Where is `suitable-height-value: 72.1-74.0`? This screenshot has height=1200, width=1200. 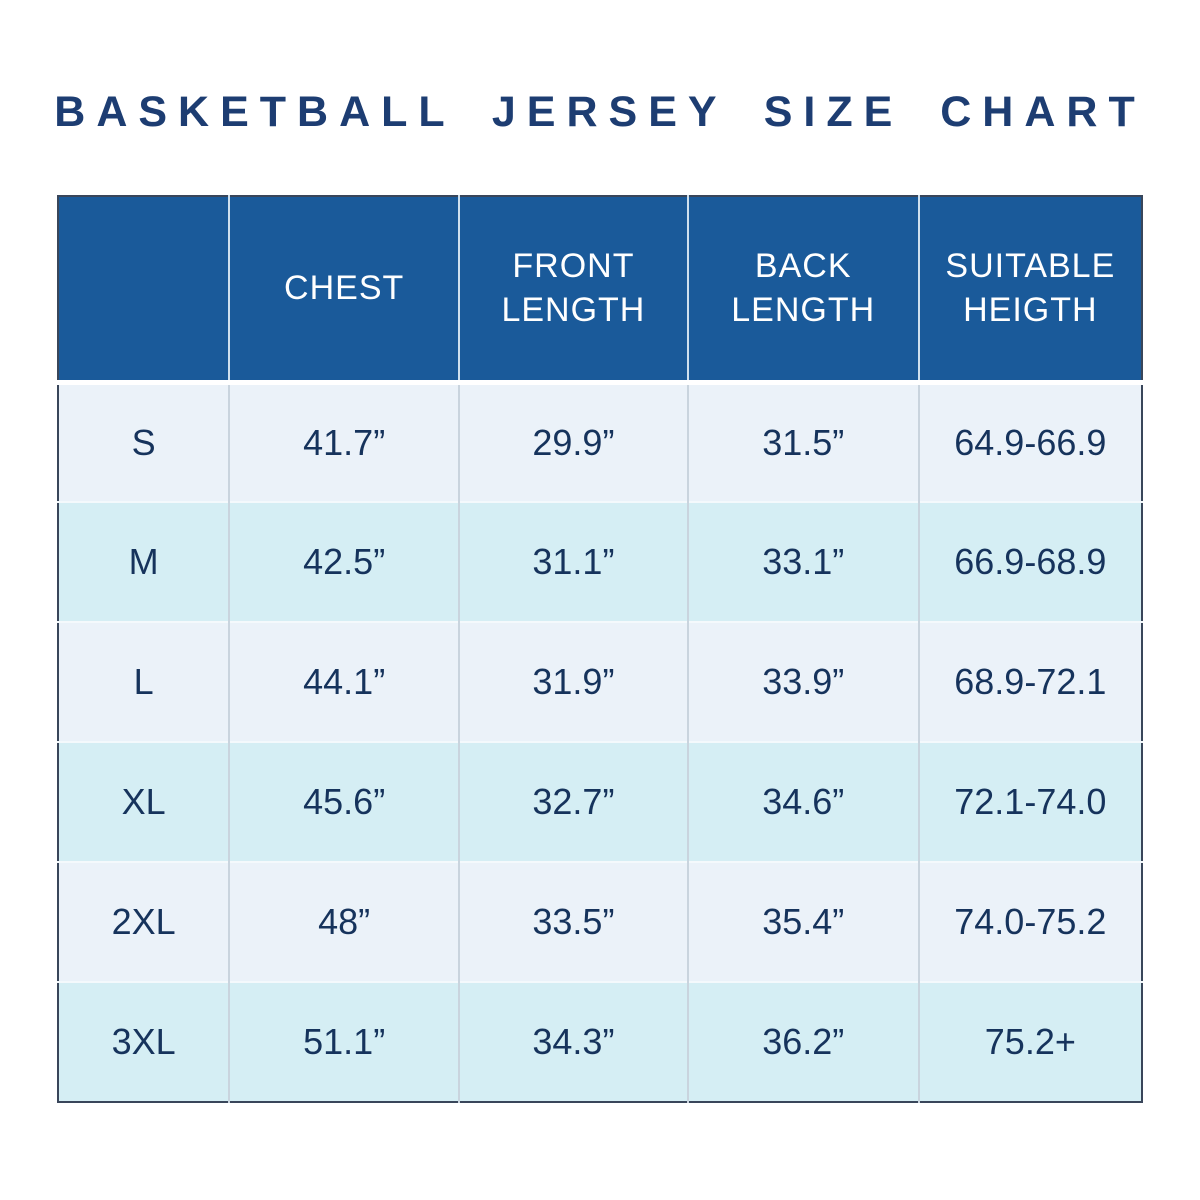 suitable-height-value: 72.1-74.0 is located at coordinates (1029, 801).